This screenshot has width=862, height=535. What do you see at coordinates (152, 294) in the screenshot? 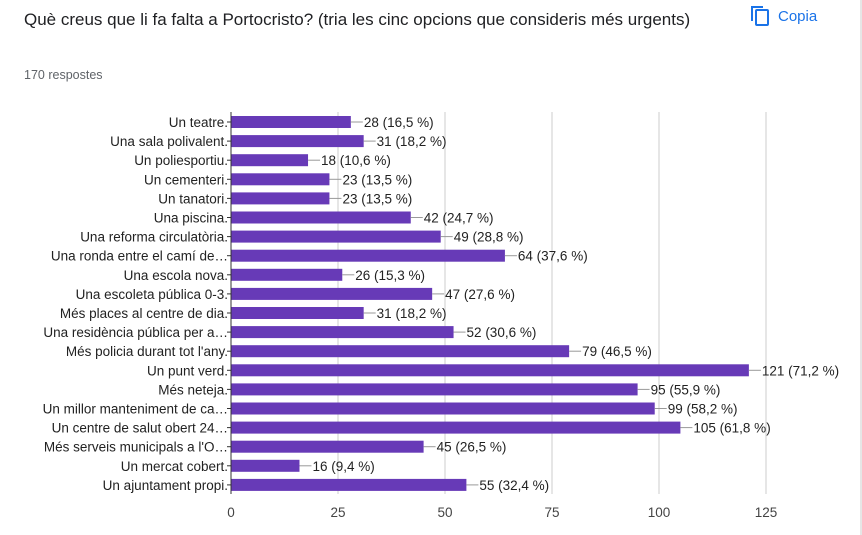
I see `category-label: Una escoleta pública 0-3.` at bounding box center [152, 294].